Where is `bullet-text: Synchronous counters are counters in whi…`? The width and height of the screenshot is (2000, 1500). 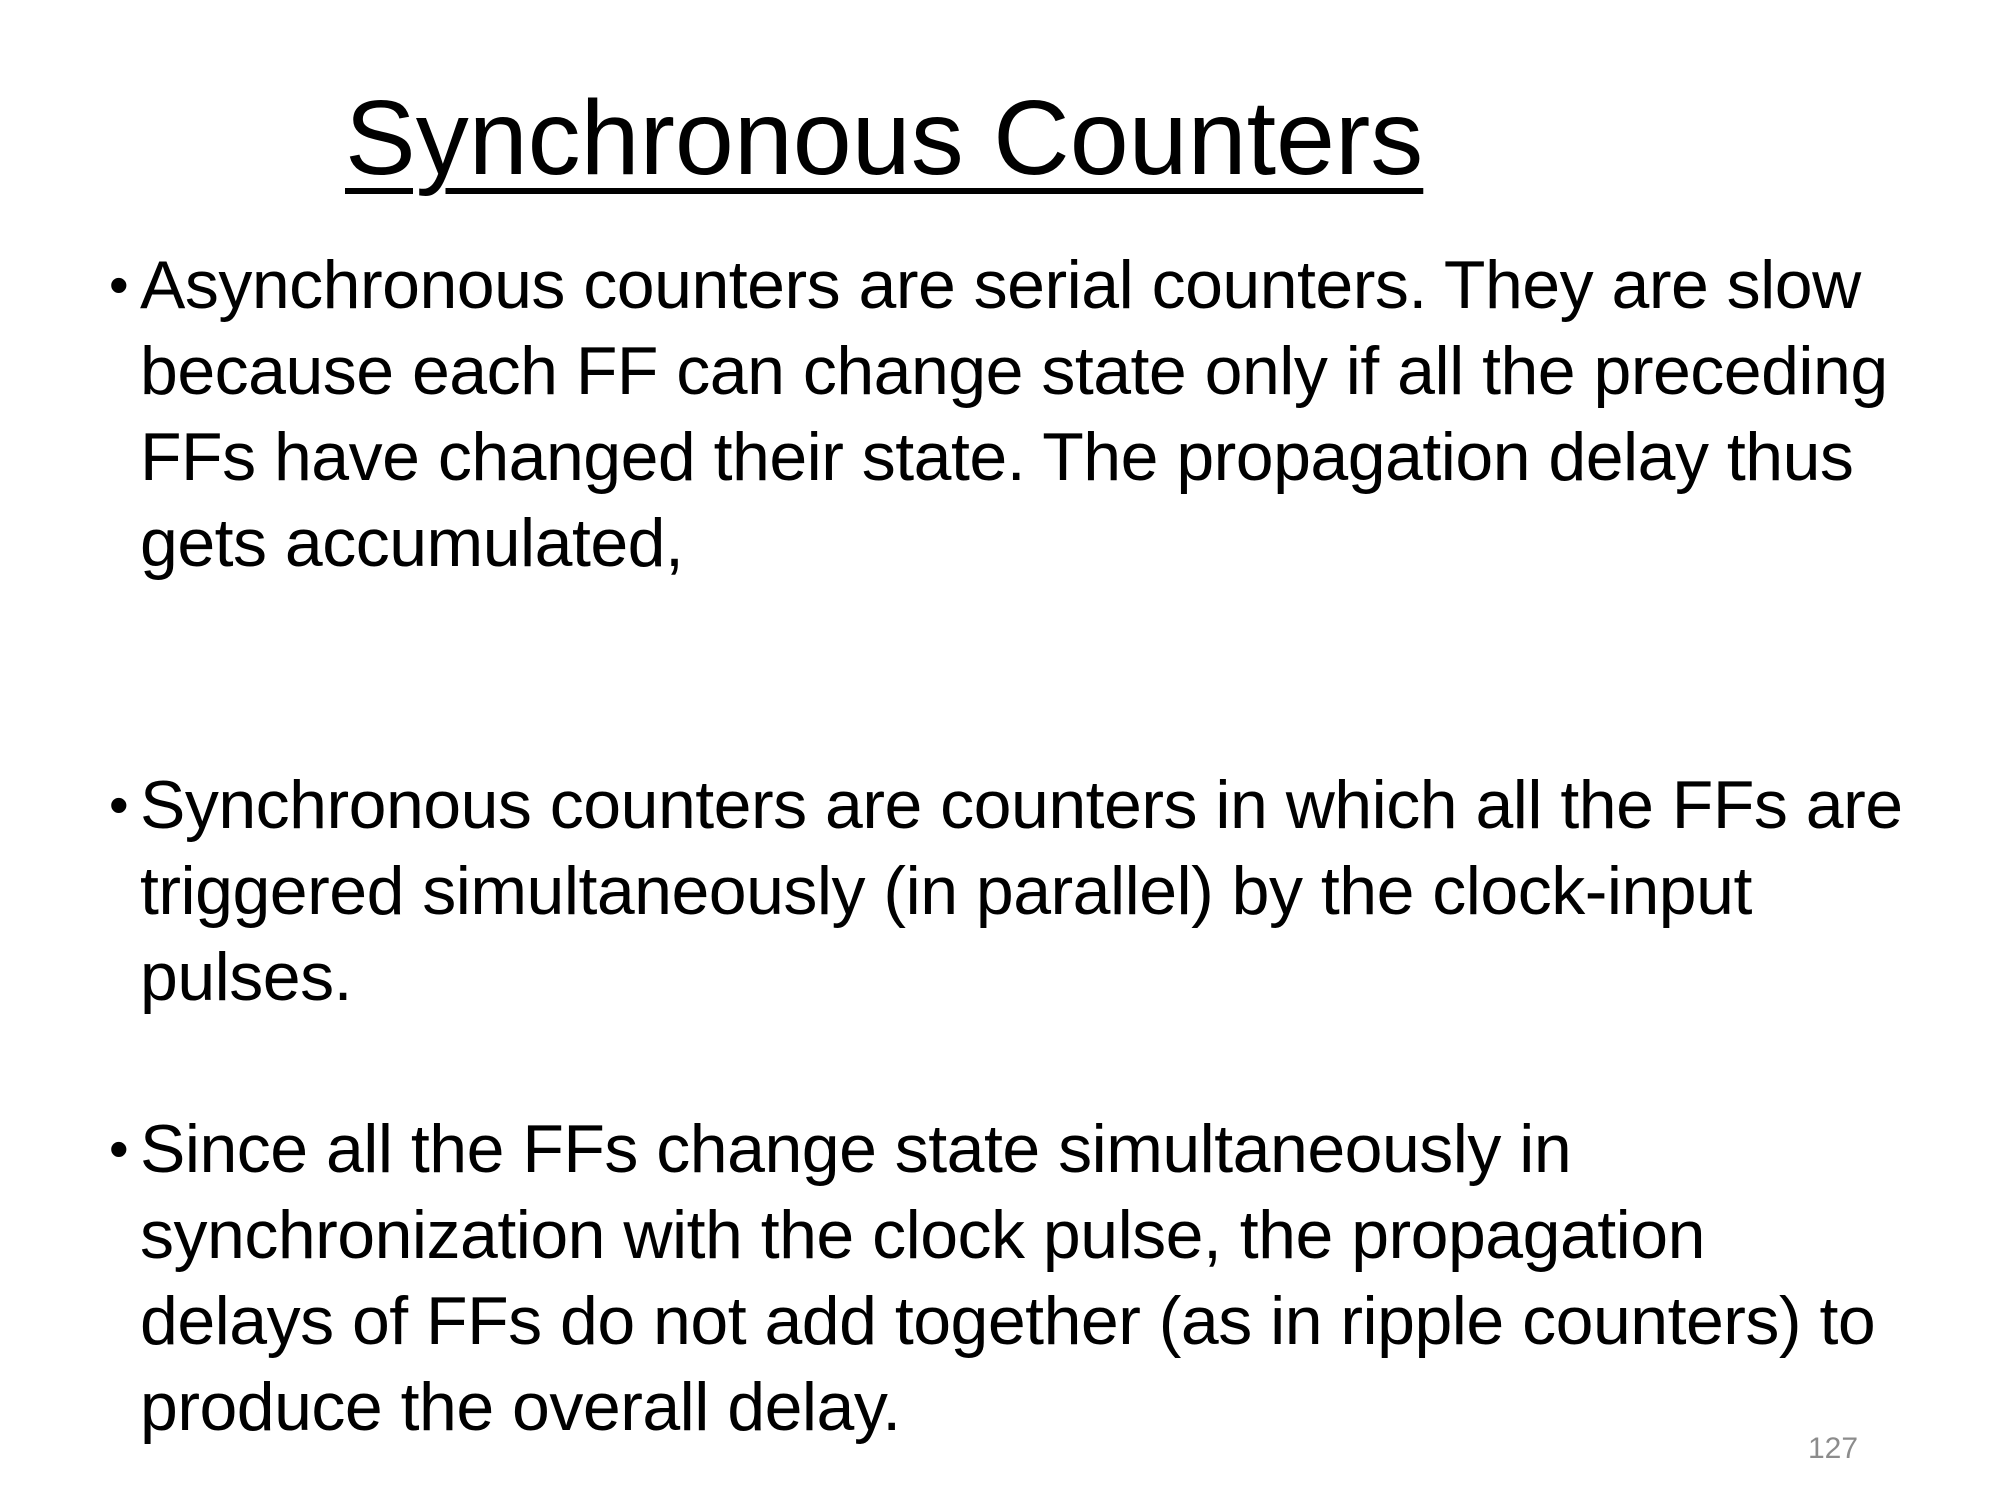 bullet-text: Synchronous counters are counters in whi… is located at coordinates (1021, 891).